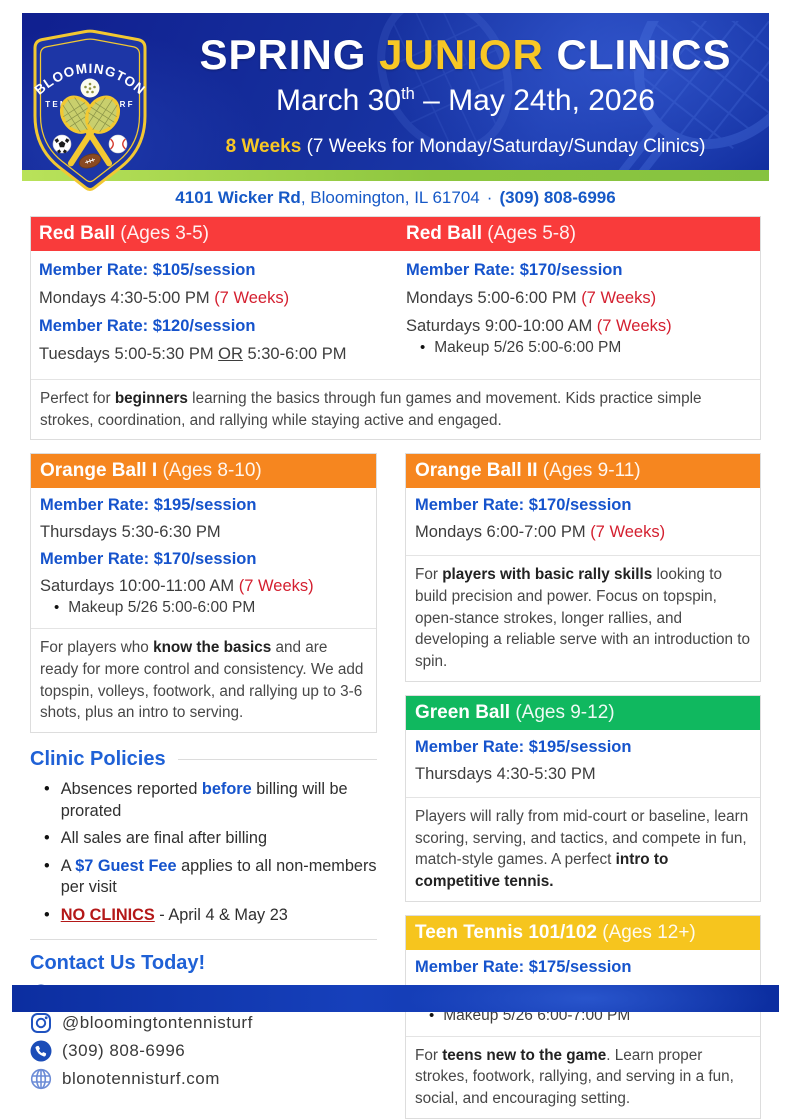 The height and width of the screenshot is (1119, 791). I want to click on crossed-rackets-icon, so click(90, 123).